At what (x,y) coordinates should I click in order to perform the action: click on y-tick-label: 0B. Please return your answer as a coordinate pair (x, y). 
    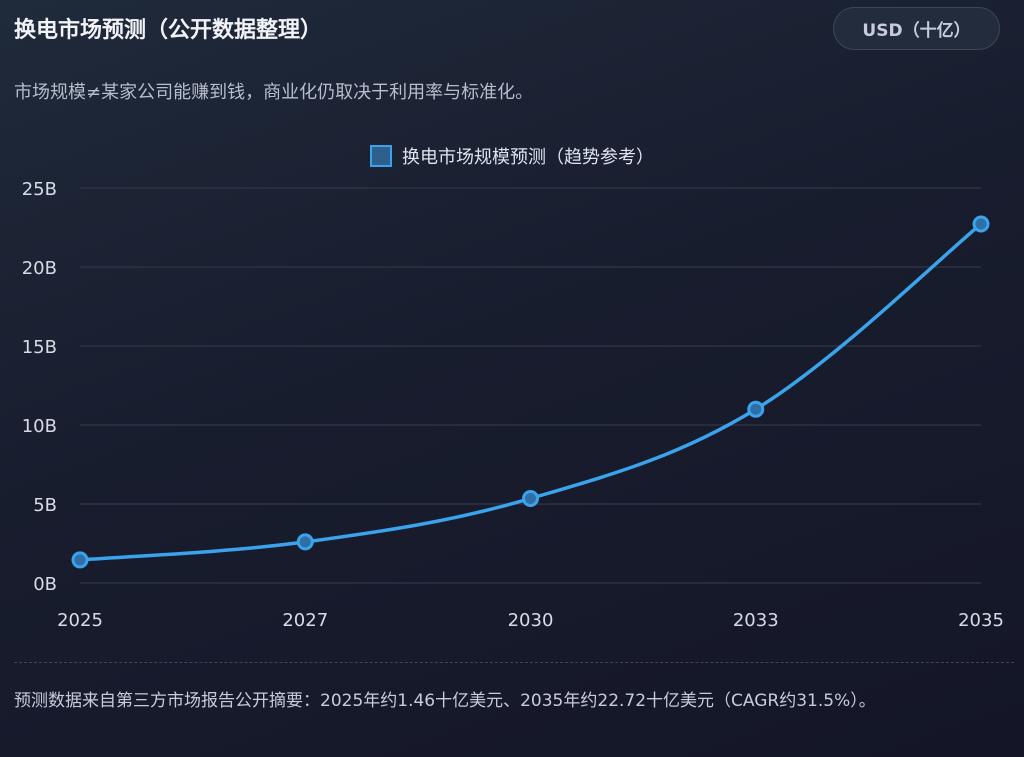
    Looking at the image, I should click on (45, 584).